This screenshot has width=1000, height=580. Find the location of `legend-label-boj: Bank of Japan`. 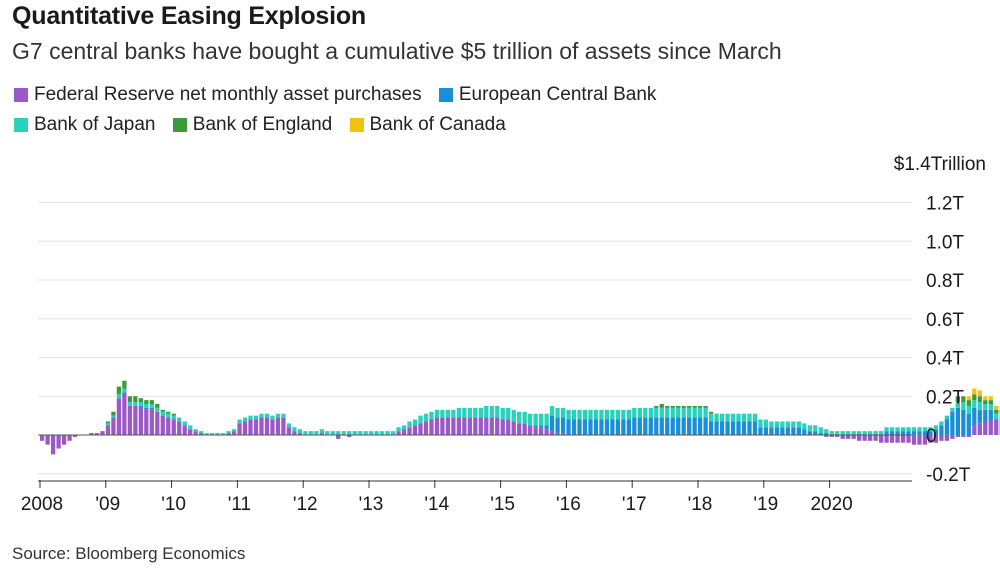

legend-label-boj: Bank of Japan is located at coordinates (95, 124).